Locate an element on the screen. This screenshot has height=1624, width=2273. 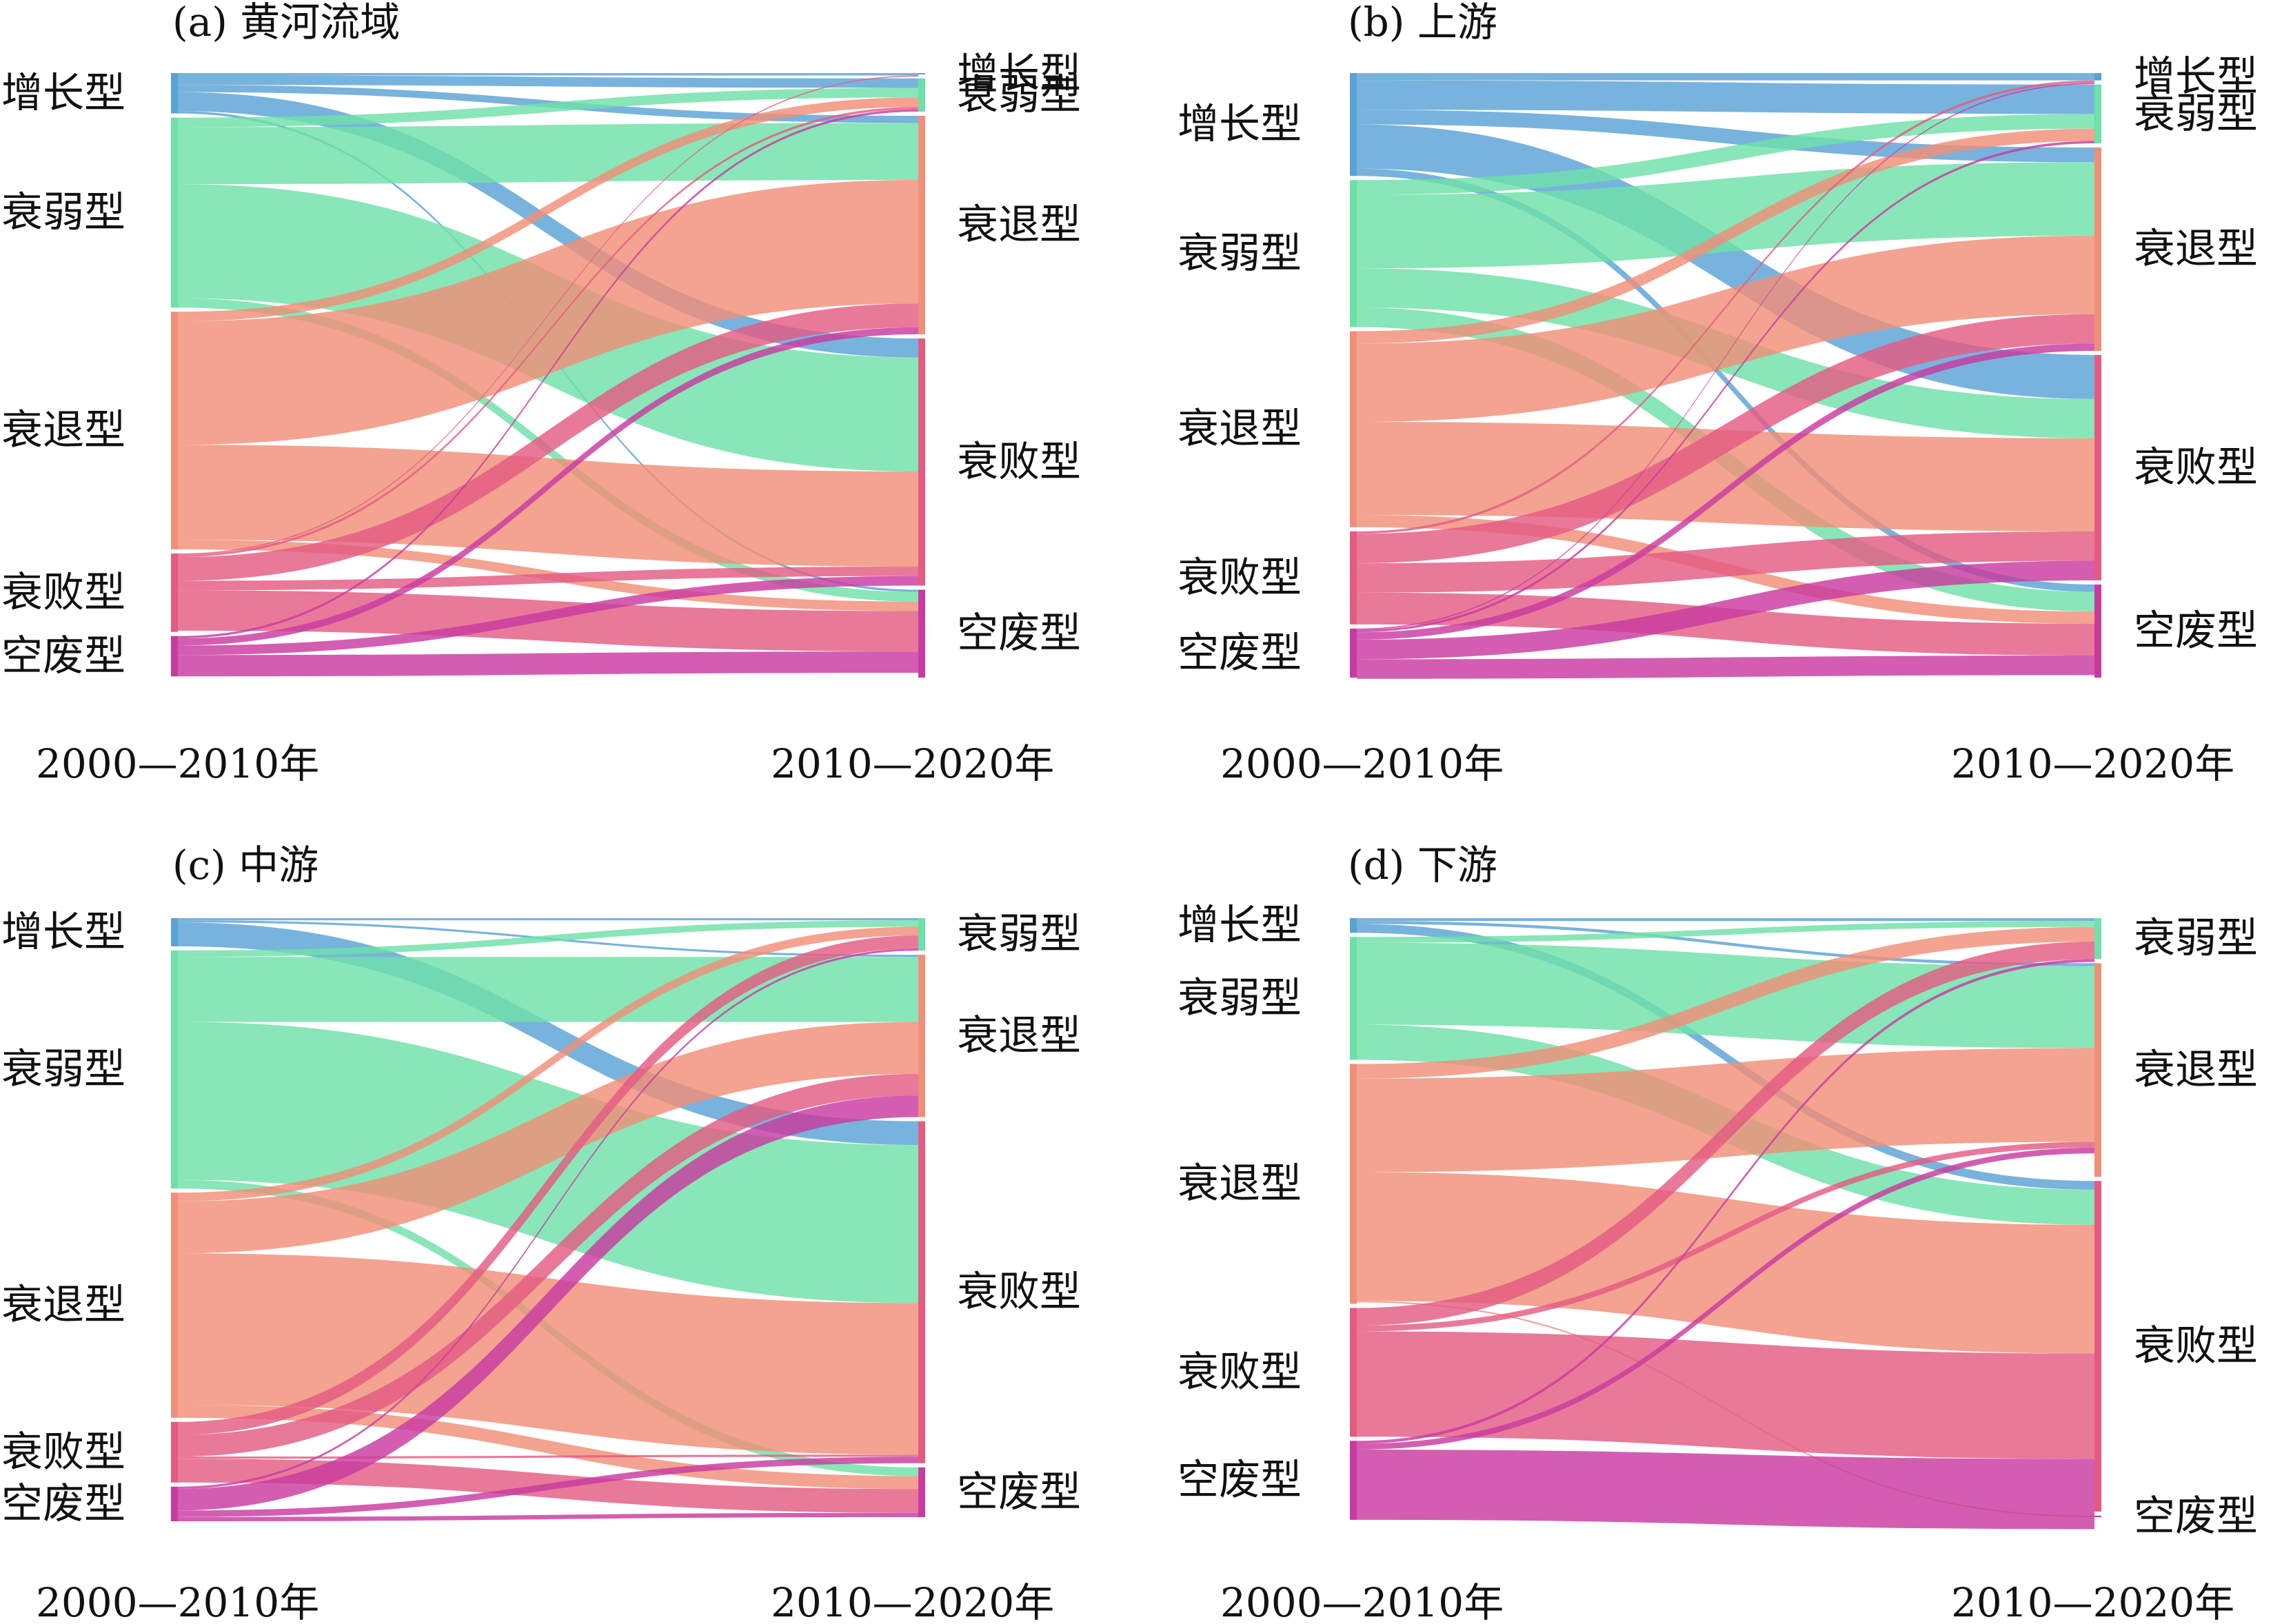
right-node-label: 衰弱型 is located at coordinates (2196, 939).